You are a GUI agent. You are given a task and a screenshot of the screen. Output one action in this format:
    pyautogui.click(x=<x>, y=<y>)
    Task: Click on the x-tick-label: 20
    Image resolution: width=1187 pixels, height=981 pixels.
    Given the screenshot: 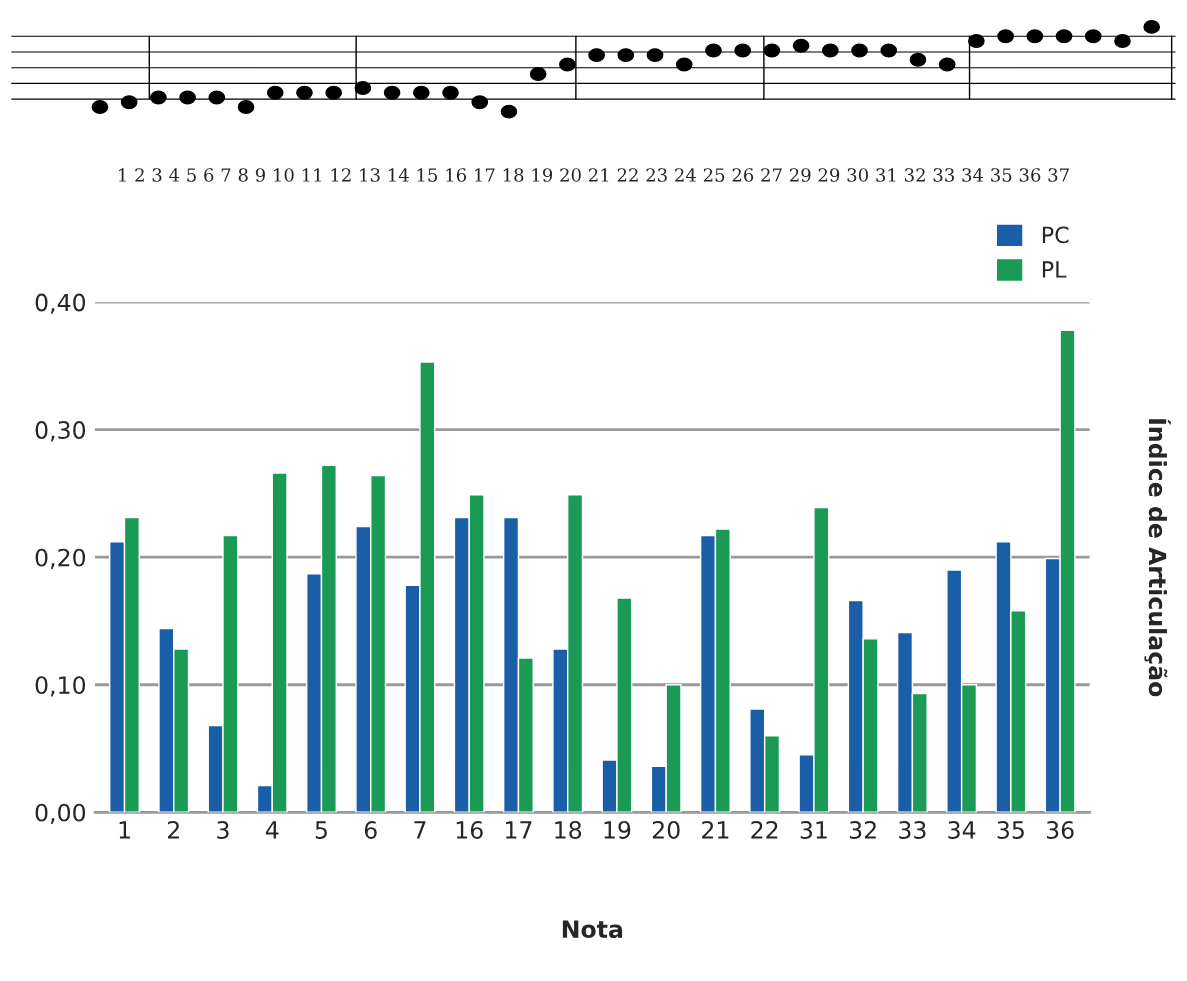 What is the action you would take?
    pyautogui.click(x=666, y=830)
    